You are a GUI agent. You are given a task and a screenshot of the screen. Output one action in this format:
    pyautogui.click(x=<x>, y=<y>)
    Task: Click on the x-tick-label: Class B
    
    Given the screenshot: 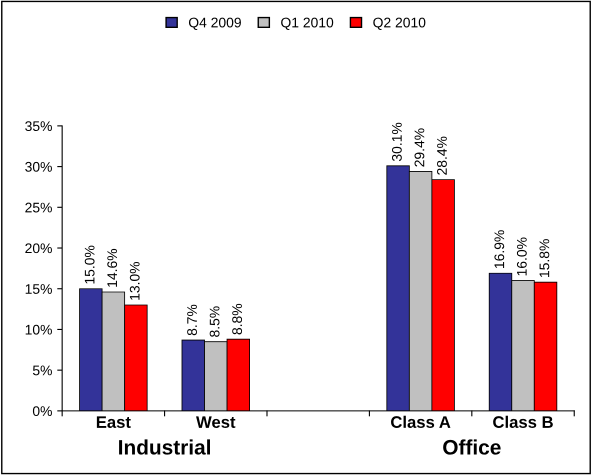 What is the action you would take?
    pyautogui.click(x=523, y=422)
    